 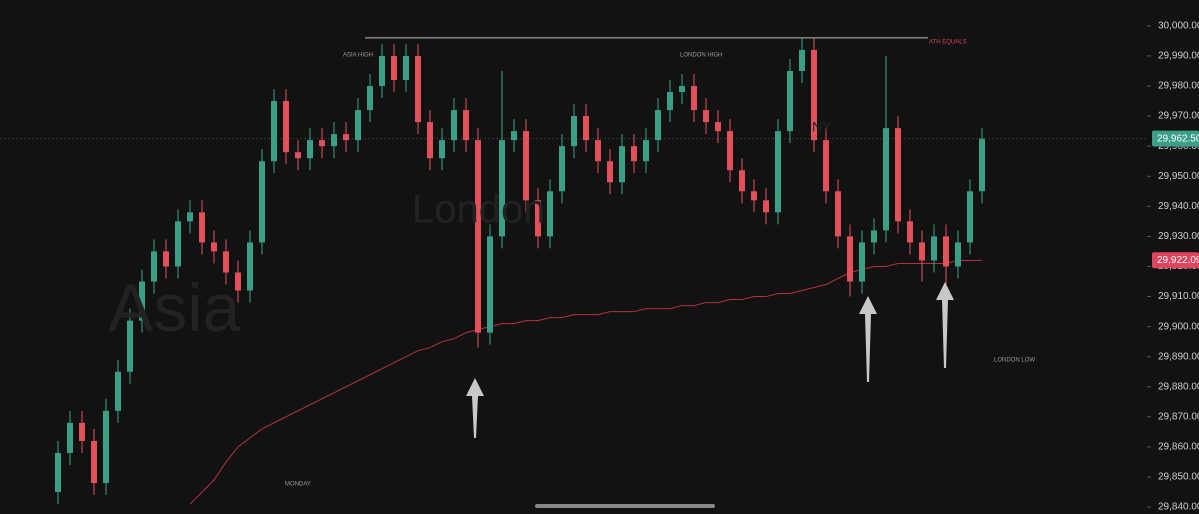 I want to click on annotation: MONDAY, so click(x=298, y=485).